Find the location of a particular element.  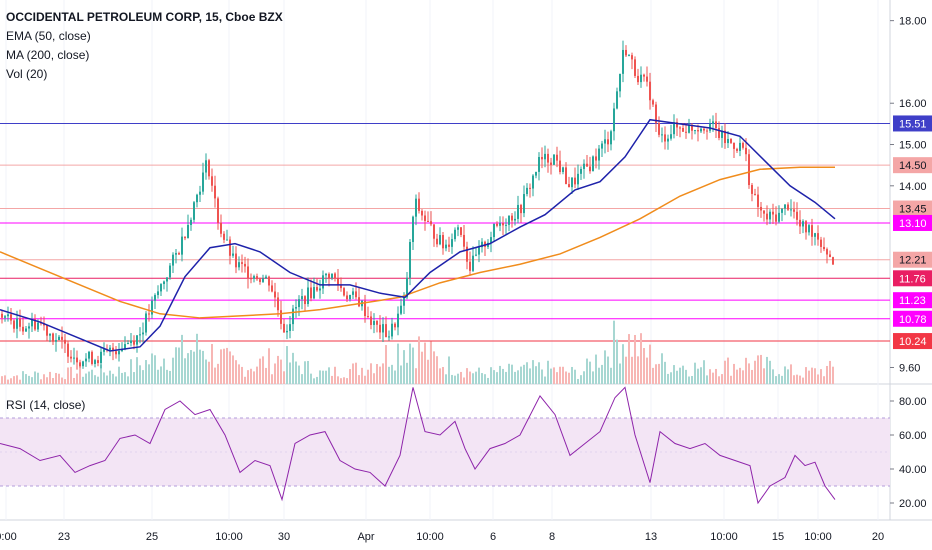

rsi-legend: RSI (14, close) is located at coordinates (46, 405).